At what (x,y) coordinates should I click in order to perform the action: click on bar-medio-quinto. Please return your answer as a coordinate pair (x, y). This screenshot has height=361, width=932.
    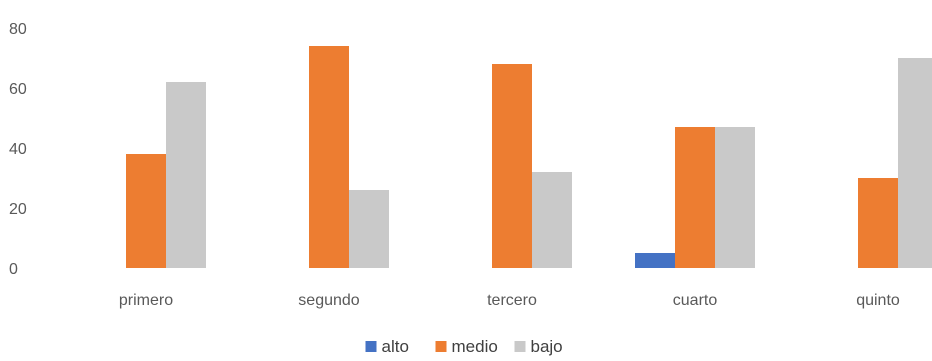
    Looking at the image, I should click on (878, 223).